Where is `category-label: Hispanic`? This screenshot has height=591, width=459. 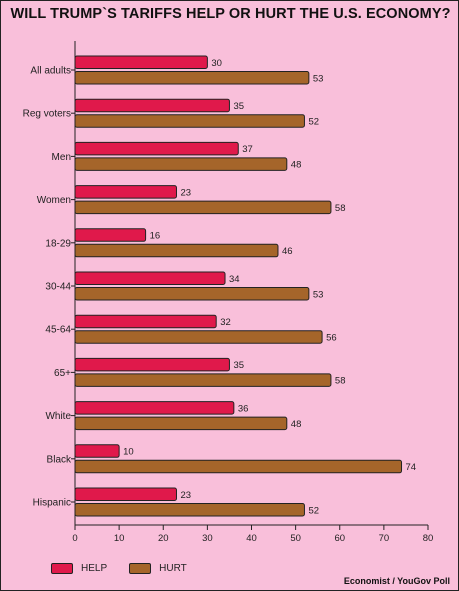 category-label: Hispanic is located at coordinates (52, 503).